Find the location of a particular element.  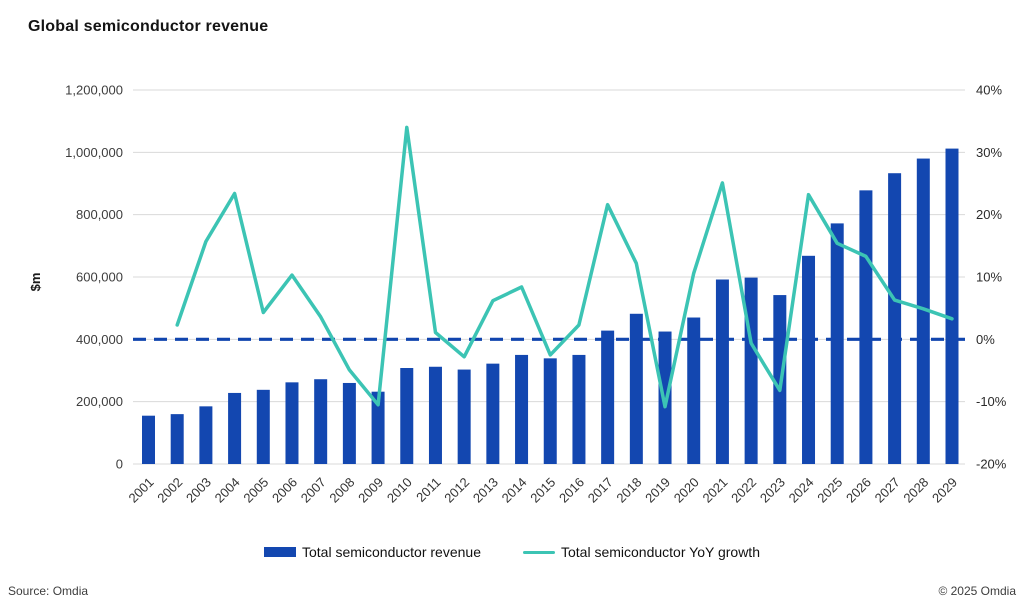

legend-item-revenue: Total semiconductor revenue is located at coordinates (372, 552).